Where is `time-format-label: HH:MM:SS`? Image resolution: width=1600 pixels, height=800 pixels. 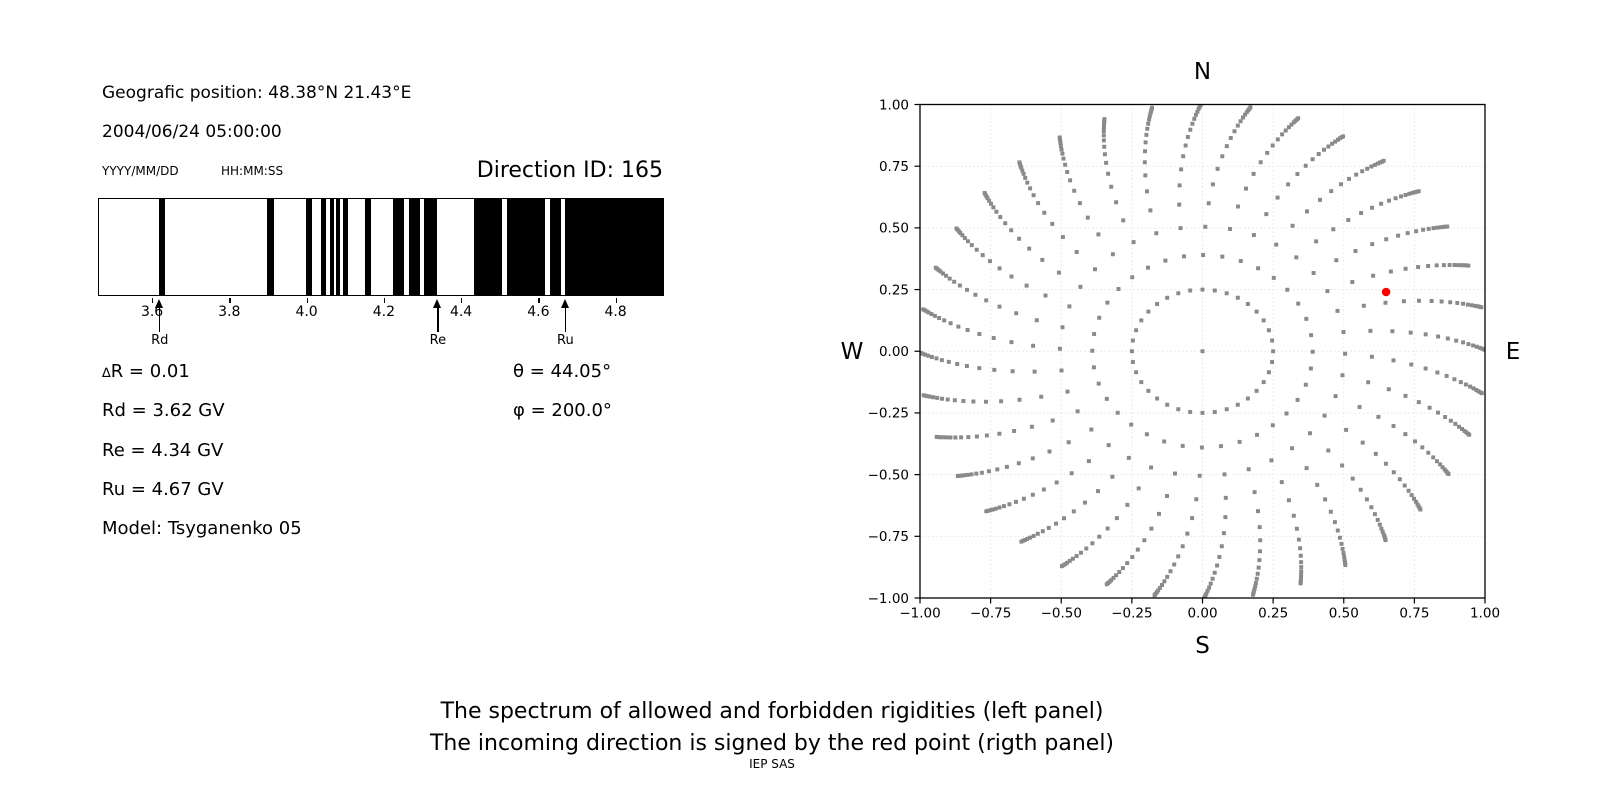 time-format-label: HH:MM:SS is located at coordinates (252, 171).